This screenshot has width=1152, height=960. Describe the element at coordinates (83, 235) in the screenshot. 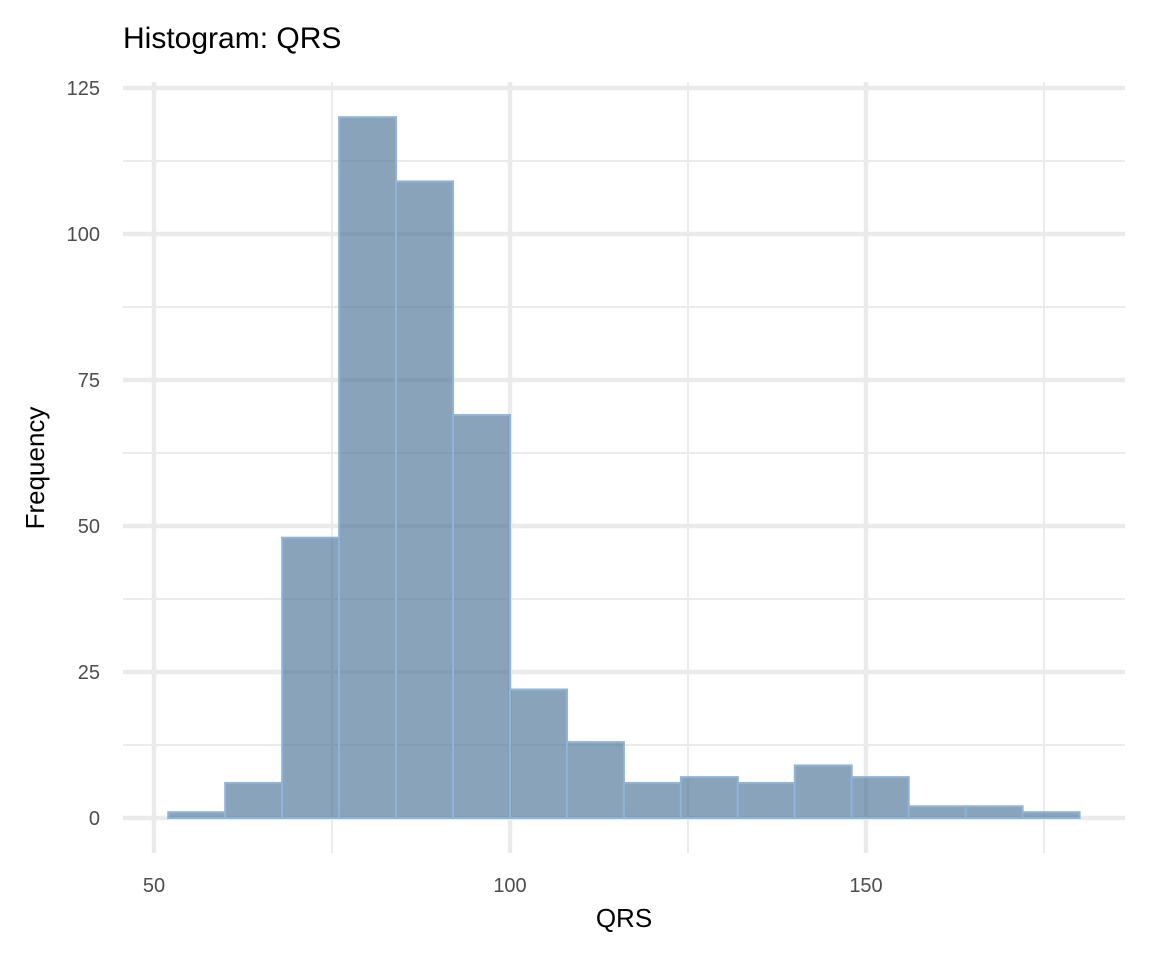

I see `y-tick-label: 100` at that location.